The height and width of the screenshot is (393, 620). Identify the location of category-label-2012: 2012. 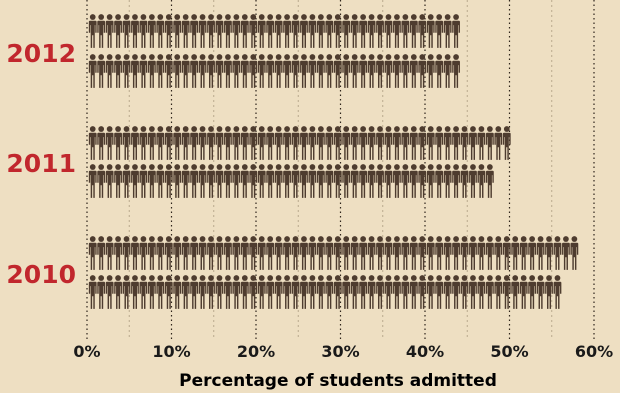
(41, 53).